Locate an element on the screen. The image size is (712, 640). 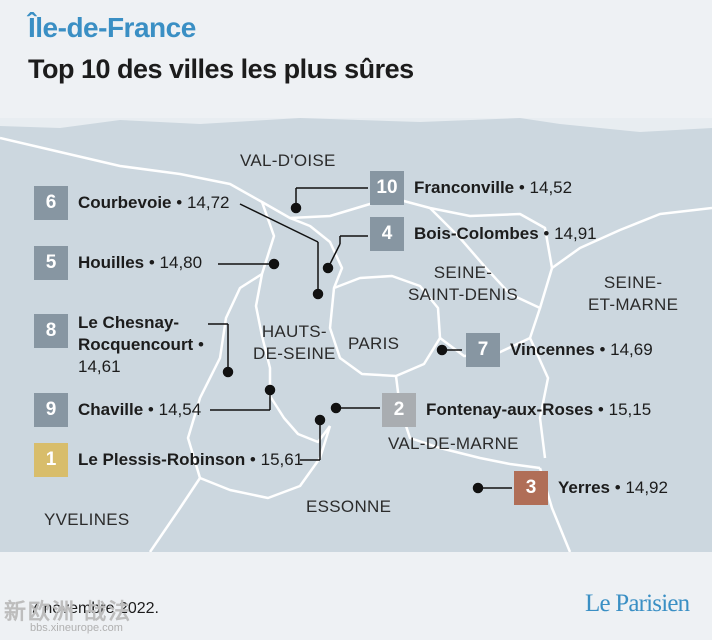
city-score: 15,61 is located at coordinates (282, 459).